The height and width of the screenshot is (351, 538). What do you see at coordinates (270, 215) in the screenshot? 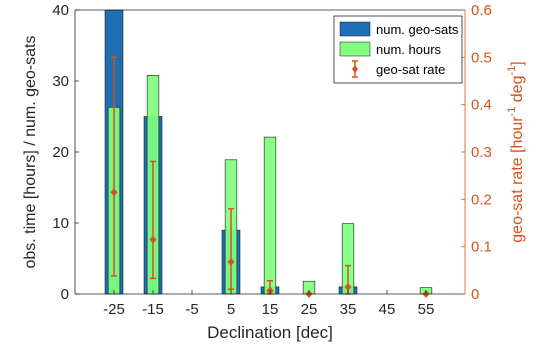
I see `bar-num-hours` at bounding box center [270, 215].